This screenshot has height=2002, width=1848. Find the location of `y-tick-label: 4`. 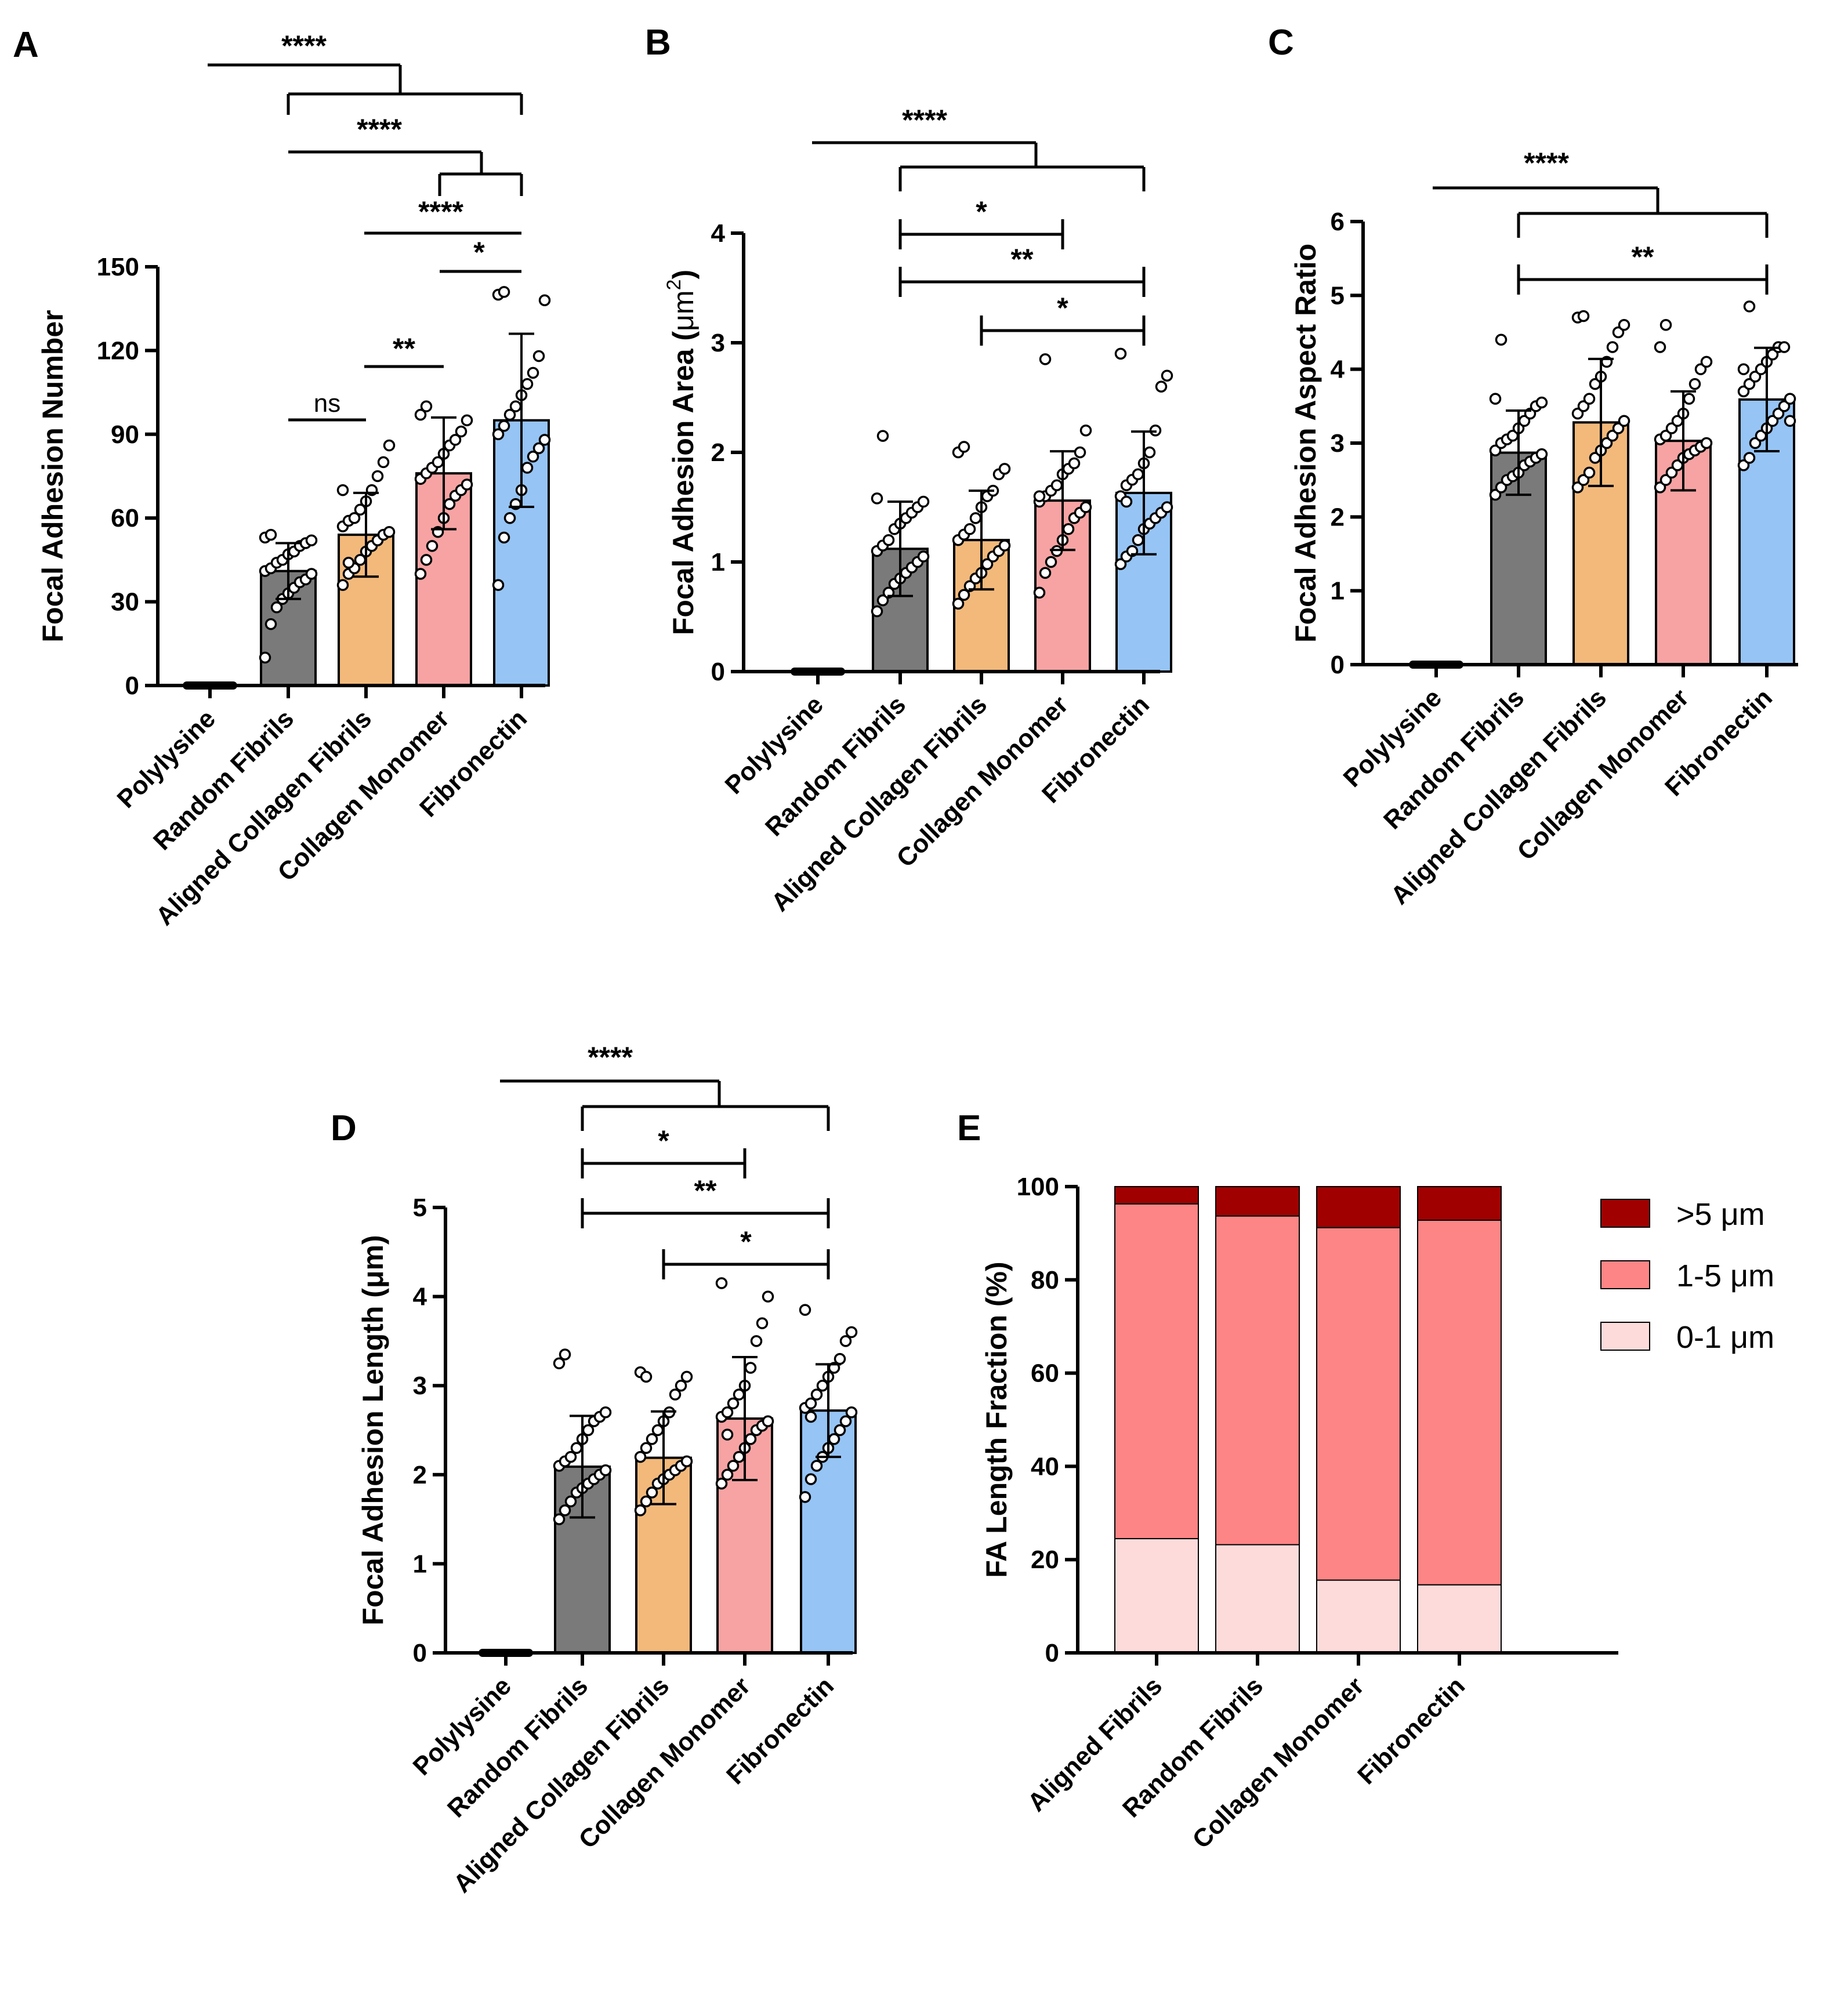

y-tick-label: 4 is located at coordinates (718, 233).